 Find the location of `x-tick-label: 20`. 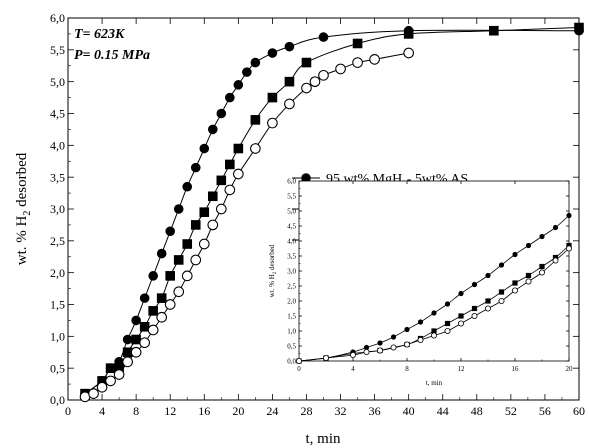

x-tick-label: 20 is located at coordinates (238, 411).